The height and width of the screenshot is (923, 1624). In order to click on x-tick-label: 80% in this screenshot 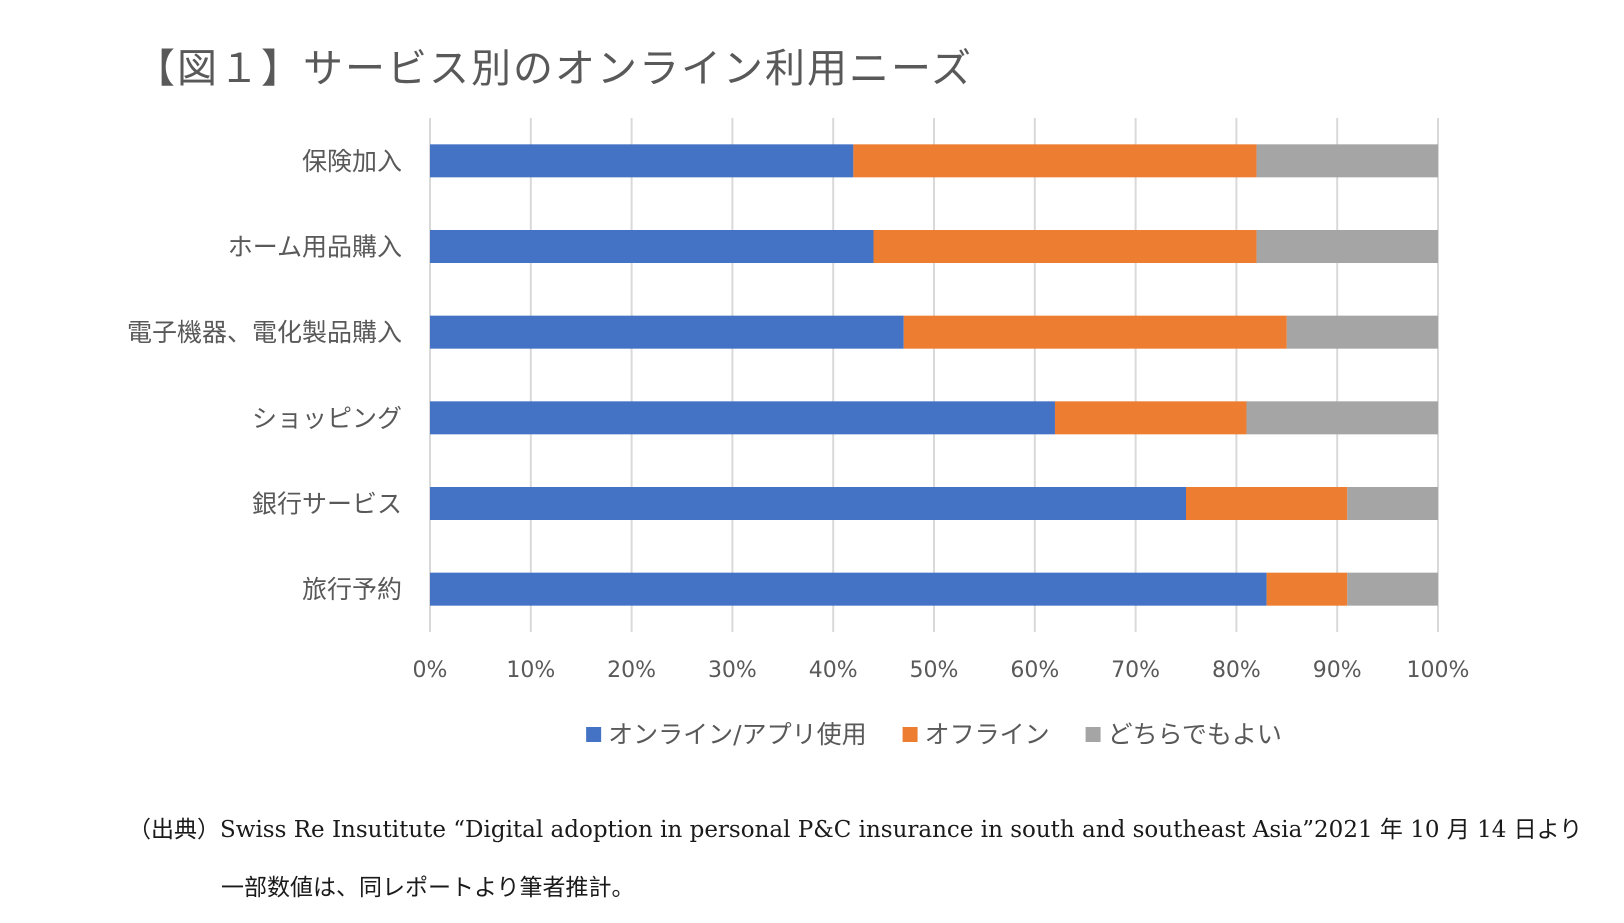, I will do `click(1236, 670)`.